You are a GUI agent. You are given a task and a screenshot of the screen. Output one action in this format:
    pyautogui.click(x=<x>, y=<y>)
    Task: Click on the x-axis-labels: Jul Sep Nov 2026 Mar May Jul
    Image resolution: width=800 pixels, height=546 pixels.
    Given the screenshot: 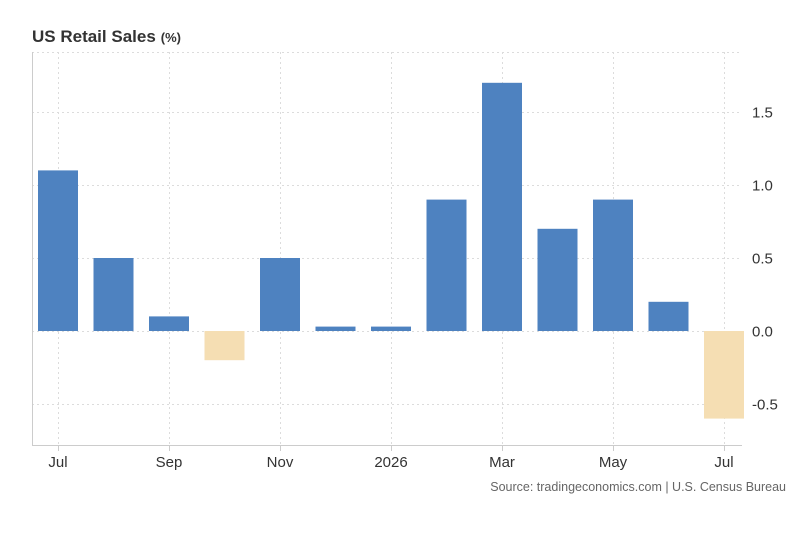 What is the action you would take?
    pyautogui.click(x=390, y=462)
    